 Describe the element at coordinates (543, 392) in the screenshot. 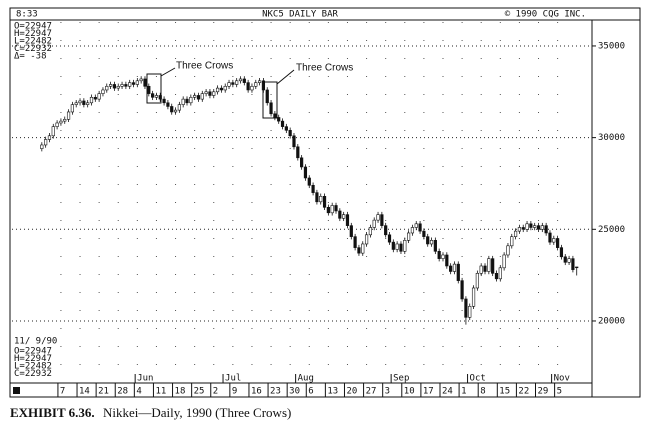

I see `x-tick-label: 29` at that location.